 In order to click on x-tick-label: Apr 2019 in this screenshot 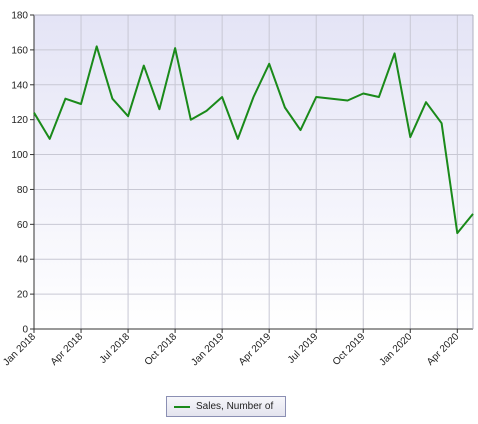, I will do `click(255, 349)`.